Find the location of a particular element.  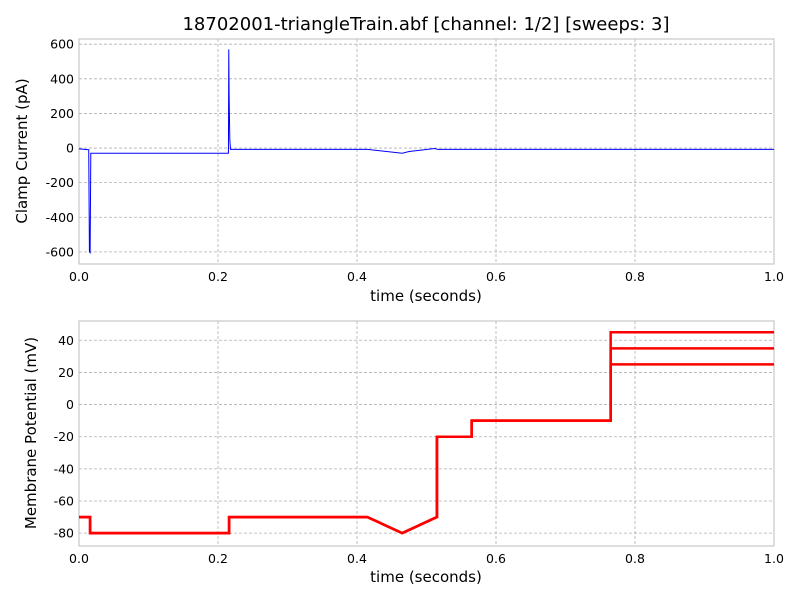

y-tick-label: -60 is located at coordinates (64, 501).